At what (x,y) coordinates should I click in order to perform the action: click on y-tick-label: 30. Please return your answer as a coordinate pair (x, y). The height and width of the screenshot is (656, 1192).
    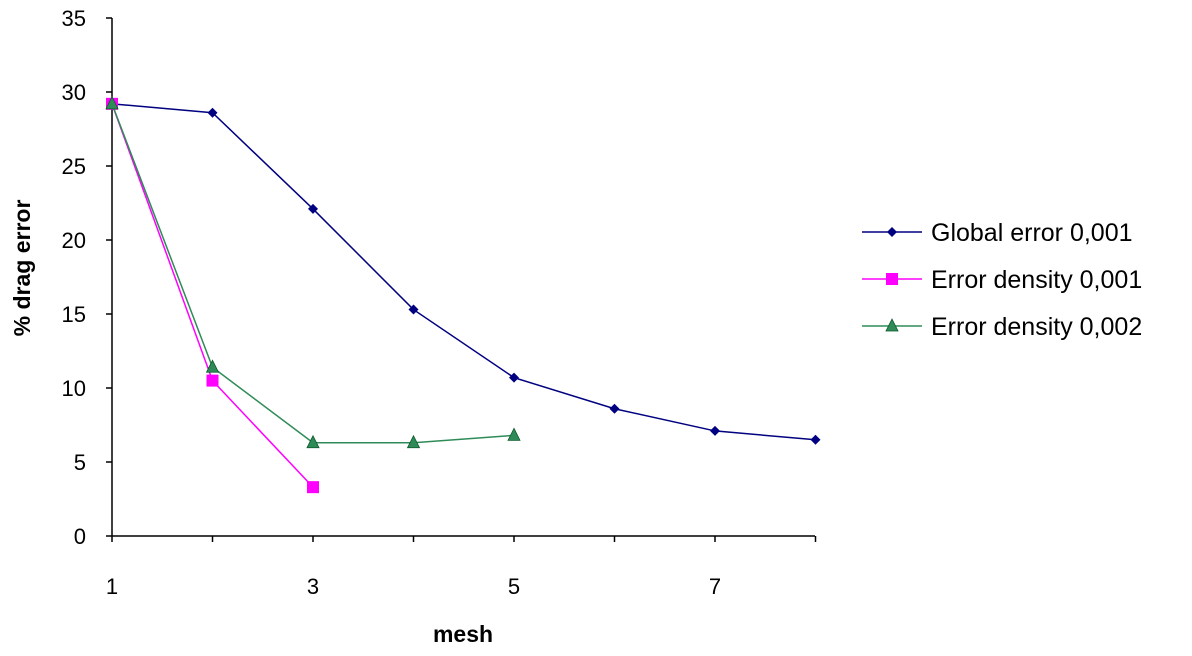
    Looking at the image, I should click on (74, 92).